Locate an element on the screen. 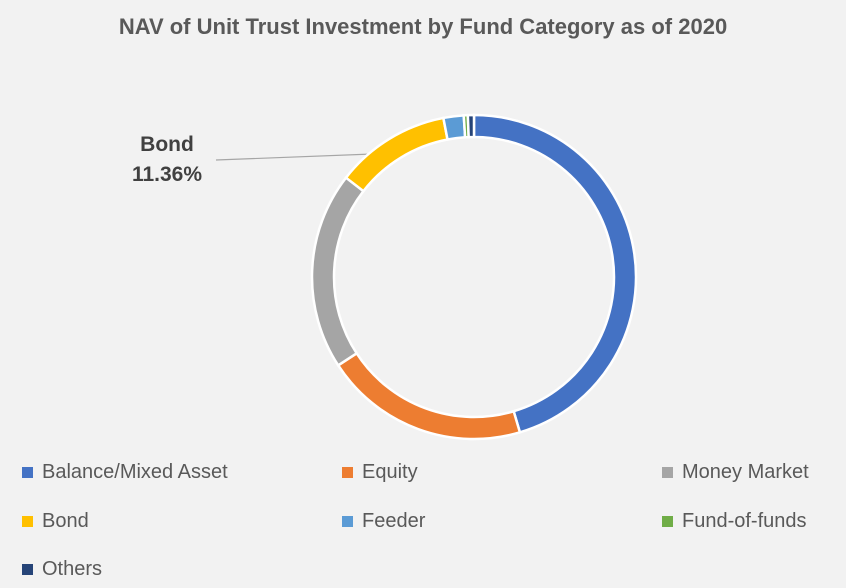 The height and width of the screenshot is (588, 846). legend-item-bond: Bond is located at coordinates (55, 521).